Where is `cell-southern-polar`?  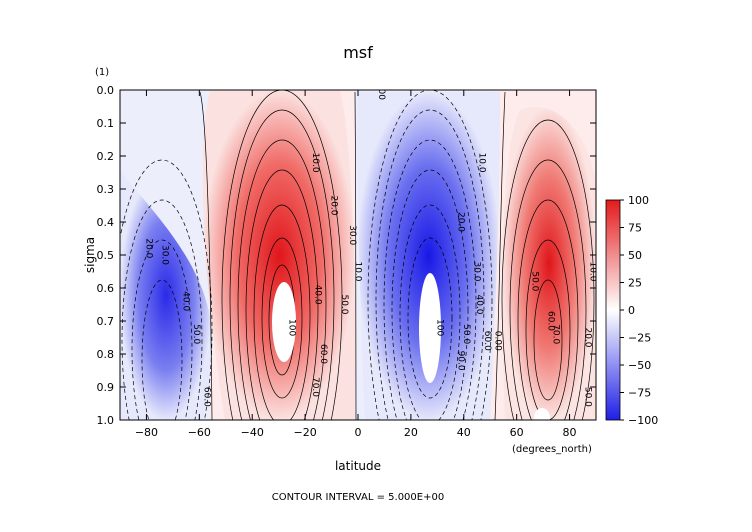
cell-southern-polar is located at coordinates (166, 295).